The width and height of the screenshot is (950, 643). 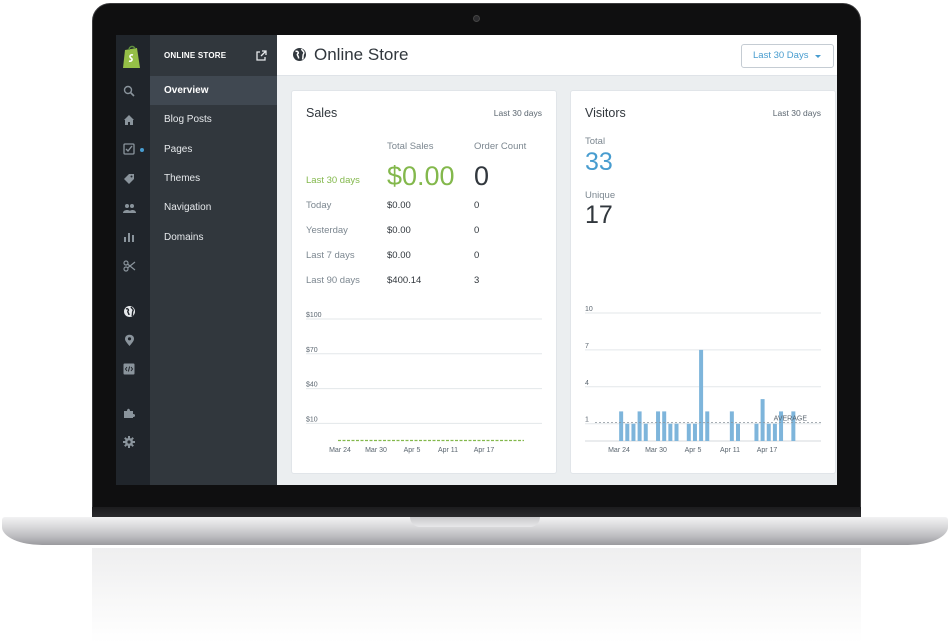 I want to click on sidebar-item-domains: Domains, so click(x=184, y=237).